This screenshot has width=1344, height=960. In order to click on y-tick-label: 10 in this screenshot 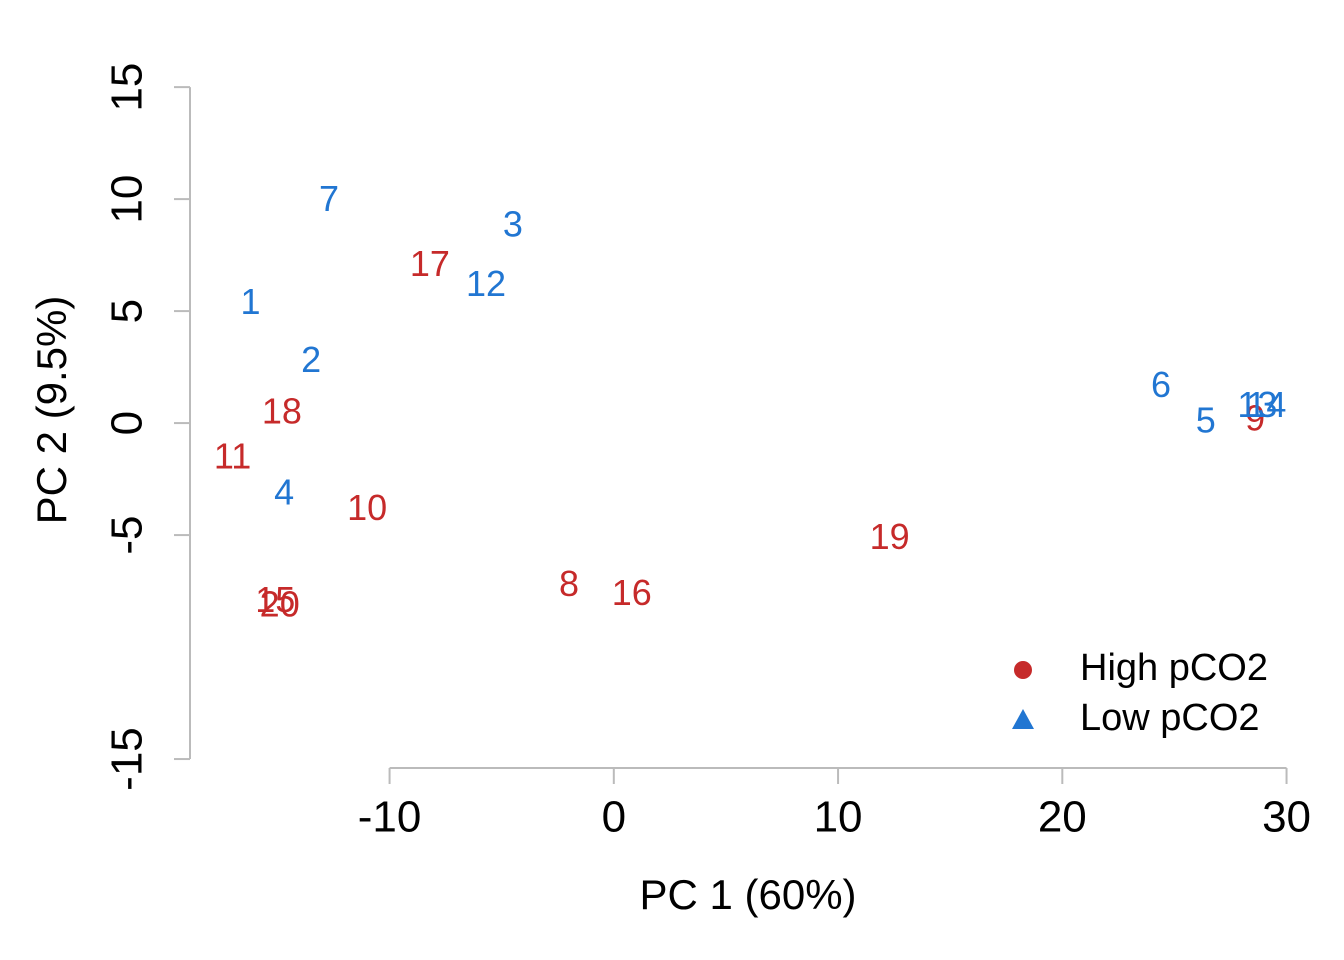, I will do `click(127, 199)`.